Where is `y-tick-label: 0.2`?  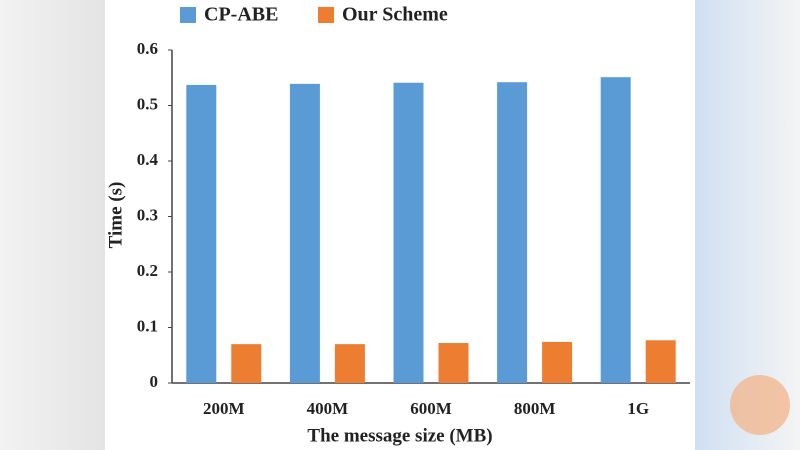 y-tick-label: 0.2 is located at coordinates (147, 270).